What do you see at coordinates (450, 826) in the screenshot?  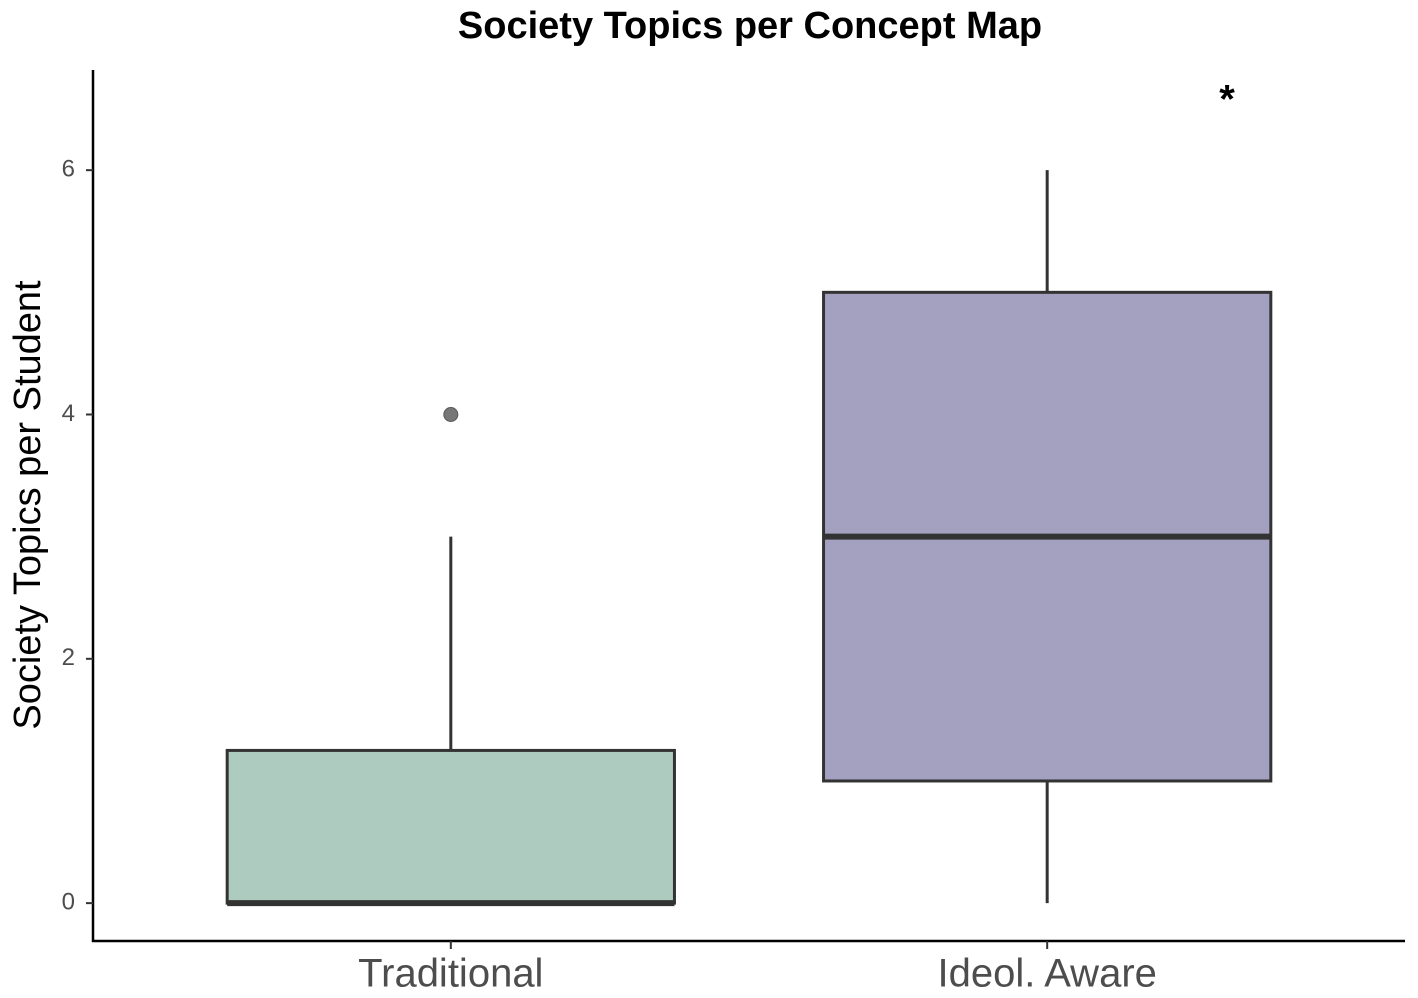 I see `box` at bounding box center [450, 826].